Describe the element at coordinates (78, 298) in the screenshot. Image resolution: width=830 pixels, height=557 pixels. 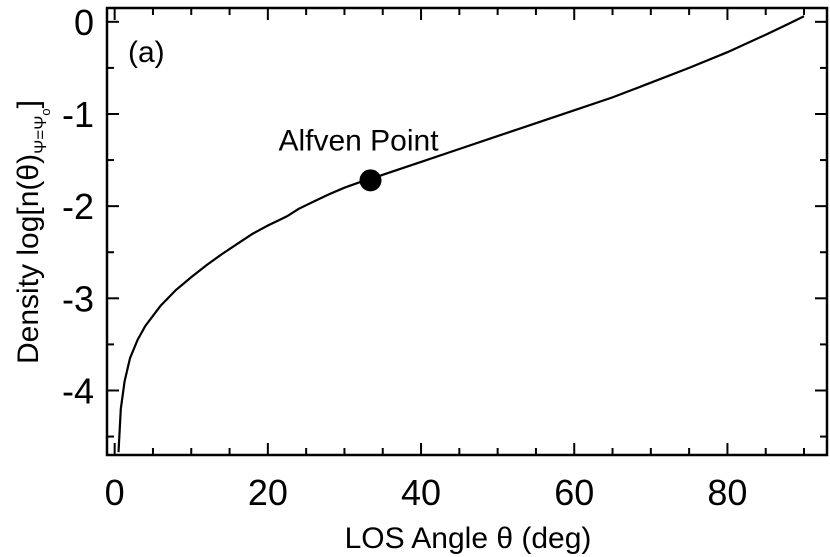
I see `y-tick-label: -3` at that location.